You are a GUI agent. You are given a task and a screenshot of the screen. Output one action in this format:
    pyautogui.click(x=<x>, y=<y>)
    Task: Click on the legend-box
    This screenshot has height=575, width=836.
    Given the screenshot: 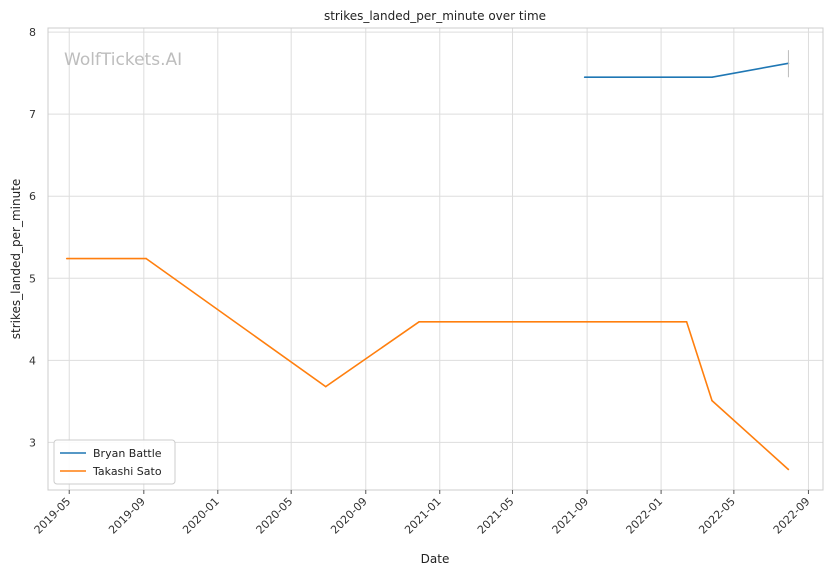 What is the action you would take?
    pyautogui.click(x=114, y=462)
    